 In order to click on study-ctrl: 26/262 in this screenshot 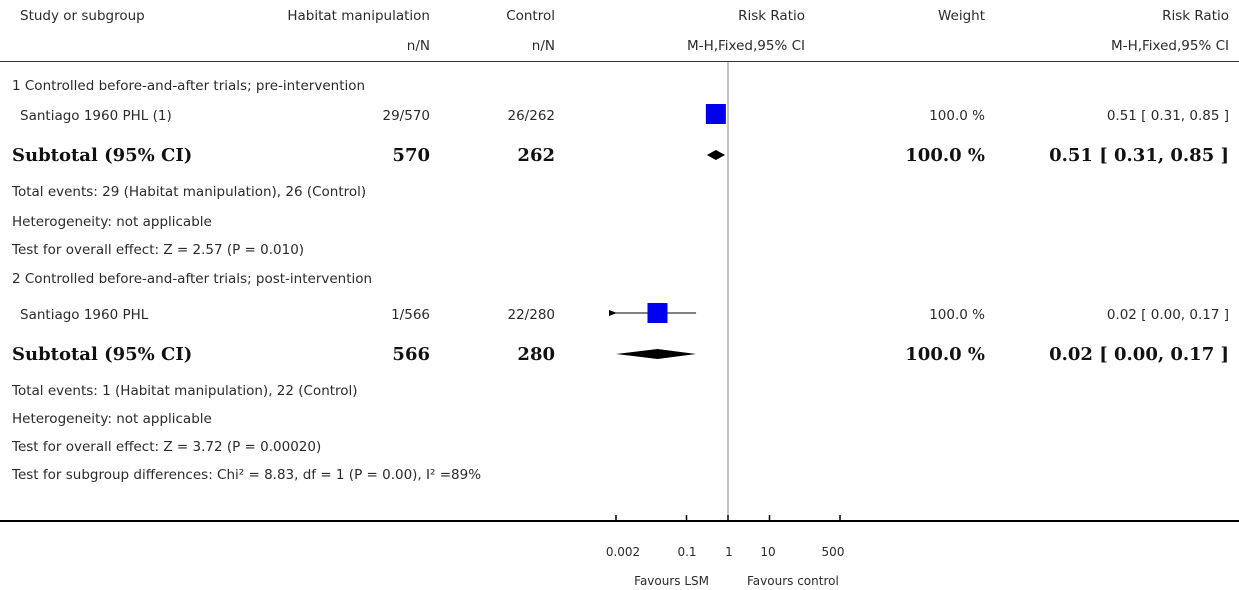, I will do `click(531, 116)`.